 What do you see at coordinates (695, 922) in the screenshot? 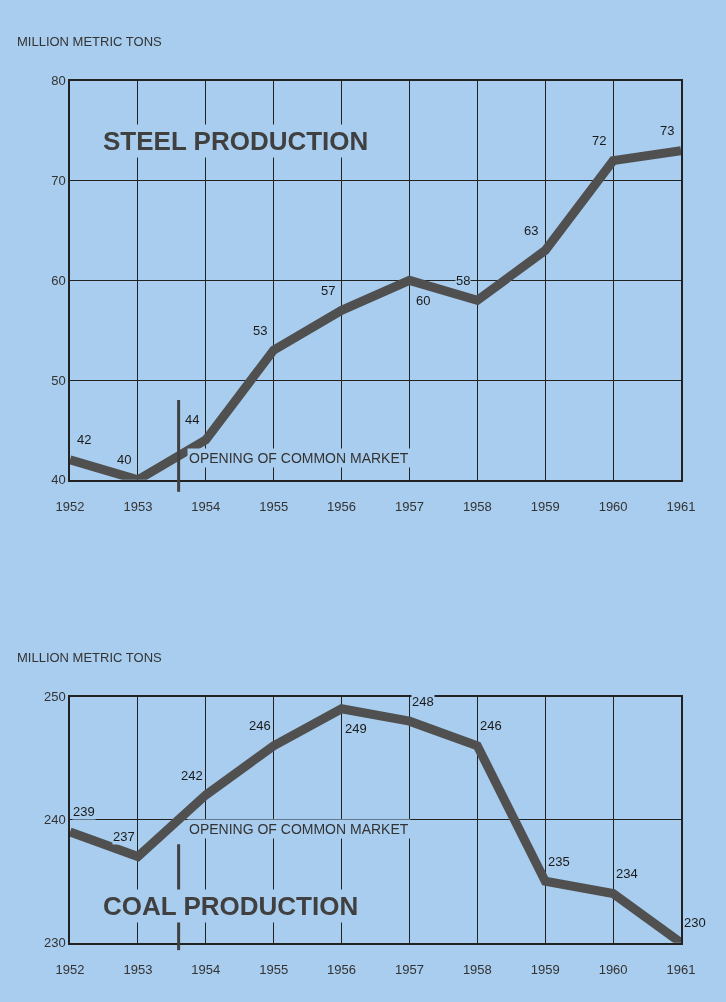
I see `data-label: 230` at bounding box center [695, 922].